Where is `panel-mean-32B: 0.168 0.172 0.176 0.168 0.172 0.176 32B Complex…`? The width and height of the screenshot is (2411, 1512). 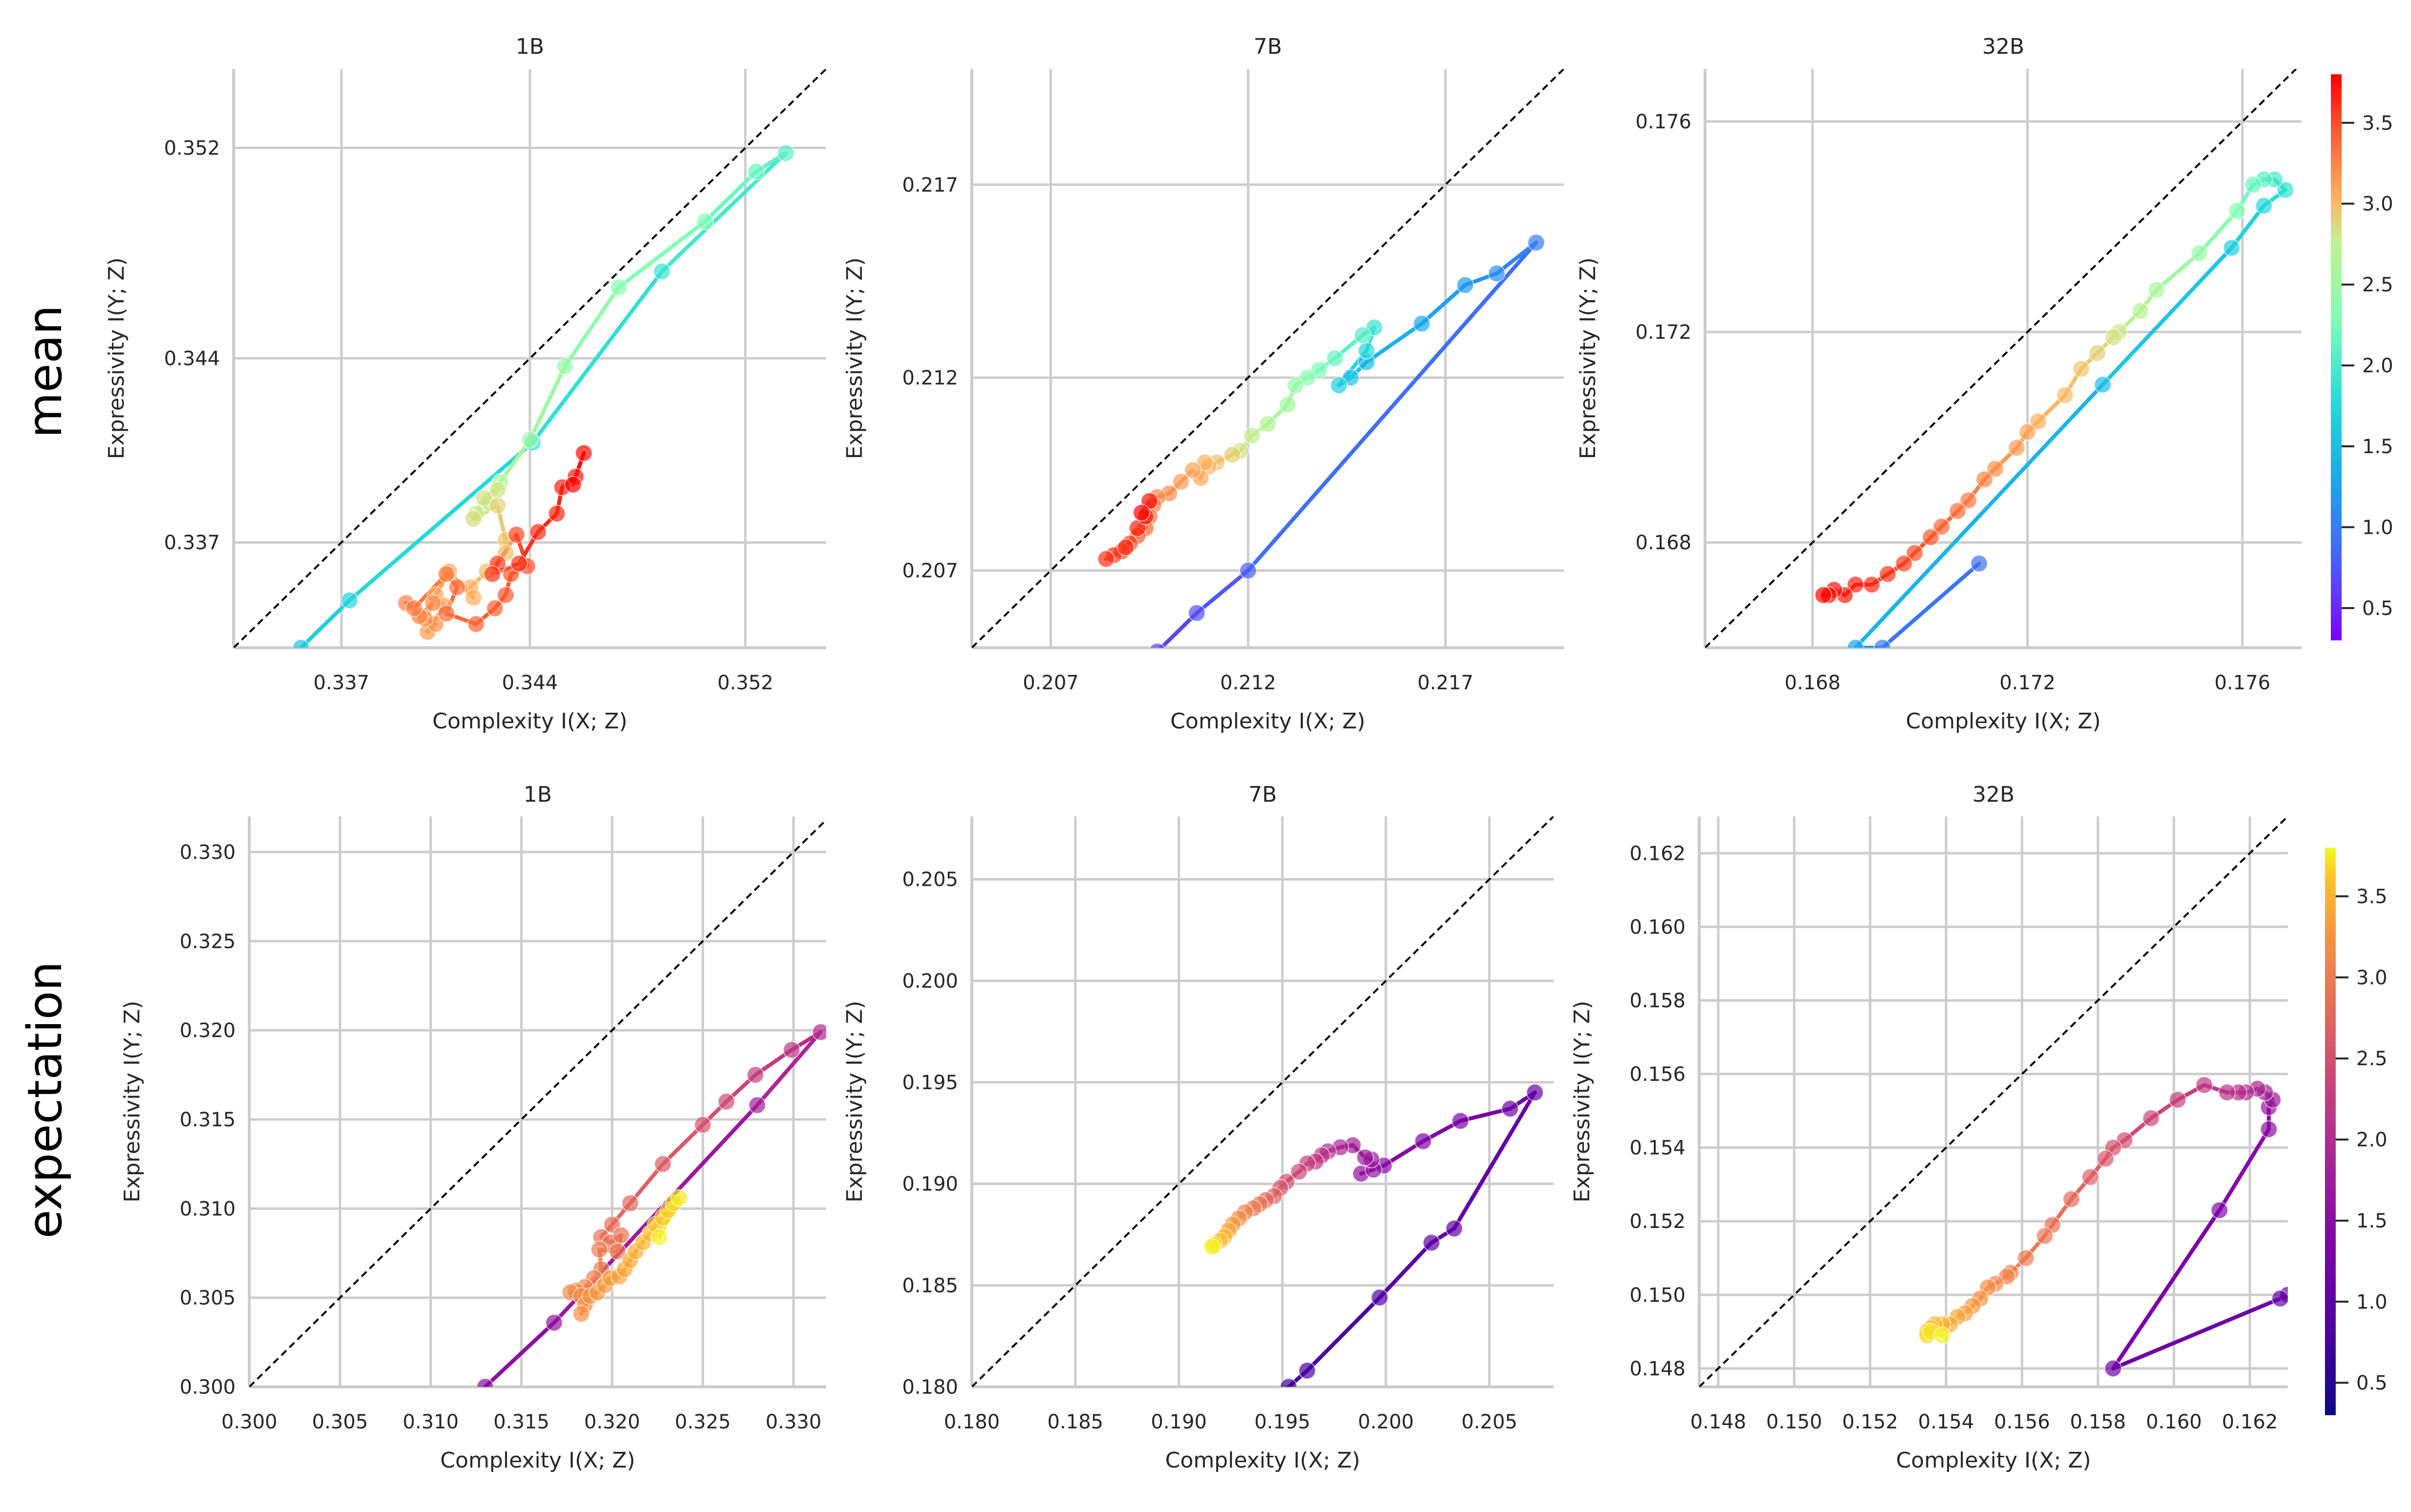 panel-mean-32B: 0.168 0.172 0.176 0.168 0.172 0.176 32B Complex… is located at coordinates (1938, 384).